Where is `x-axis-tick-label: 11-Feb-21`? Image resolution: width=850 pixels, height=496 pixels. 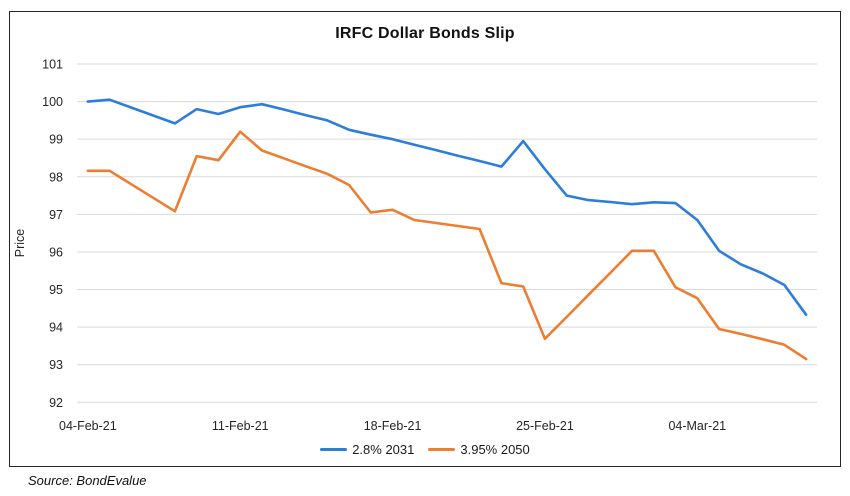 x-axis-tick-label: 11-Feb-21 is located at coordinates (240, 426).